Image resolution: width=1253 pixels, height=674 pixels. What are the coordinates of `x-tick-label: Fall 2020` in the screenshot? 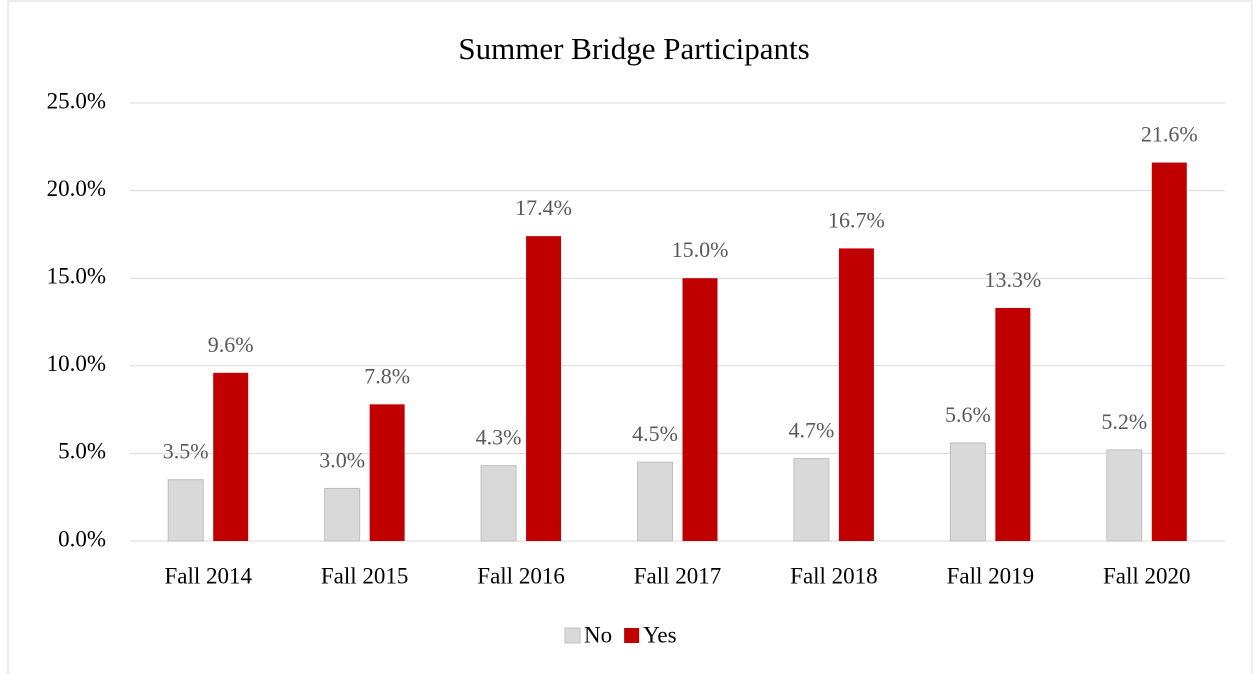 It's located at (1147, 575).